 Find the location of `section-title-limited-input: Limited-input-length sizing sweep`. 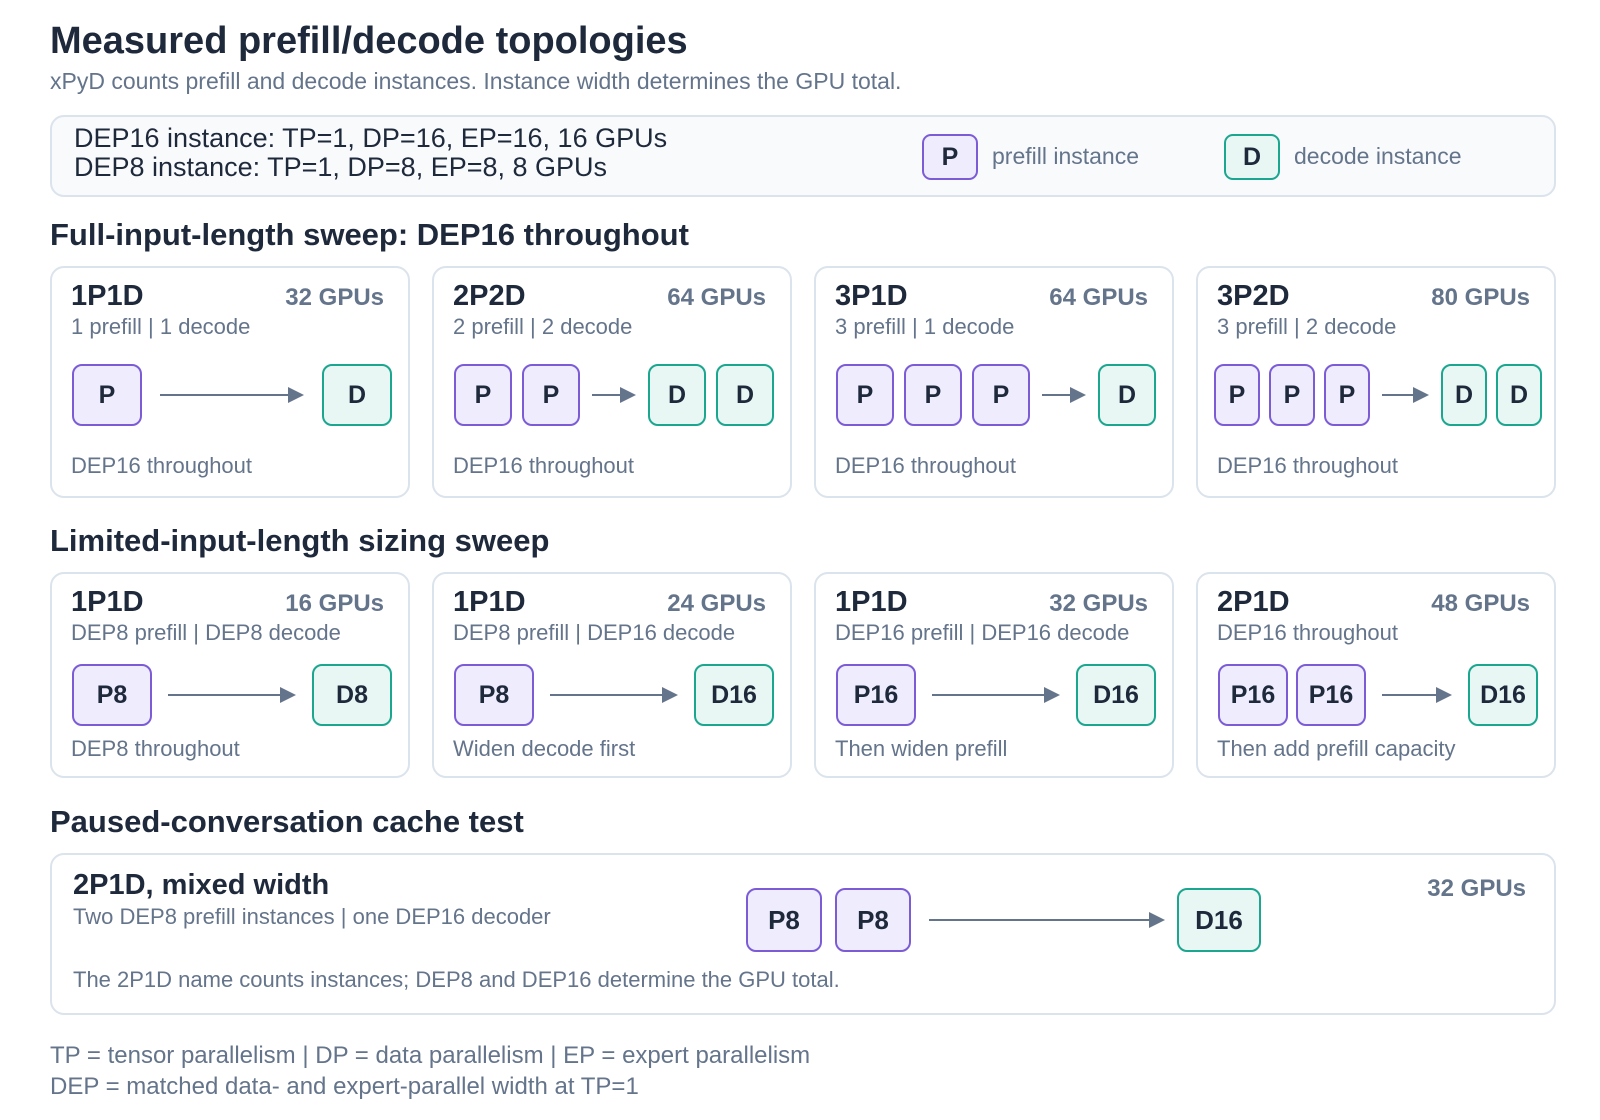

section-title-limited-input: Limited-input-length sizing sweep is located at coordinates (300, 540).